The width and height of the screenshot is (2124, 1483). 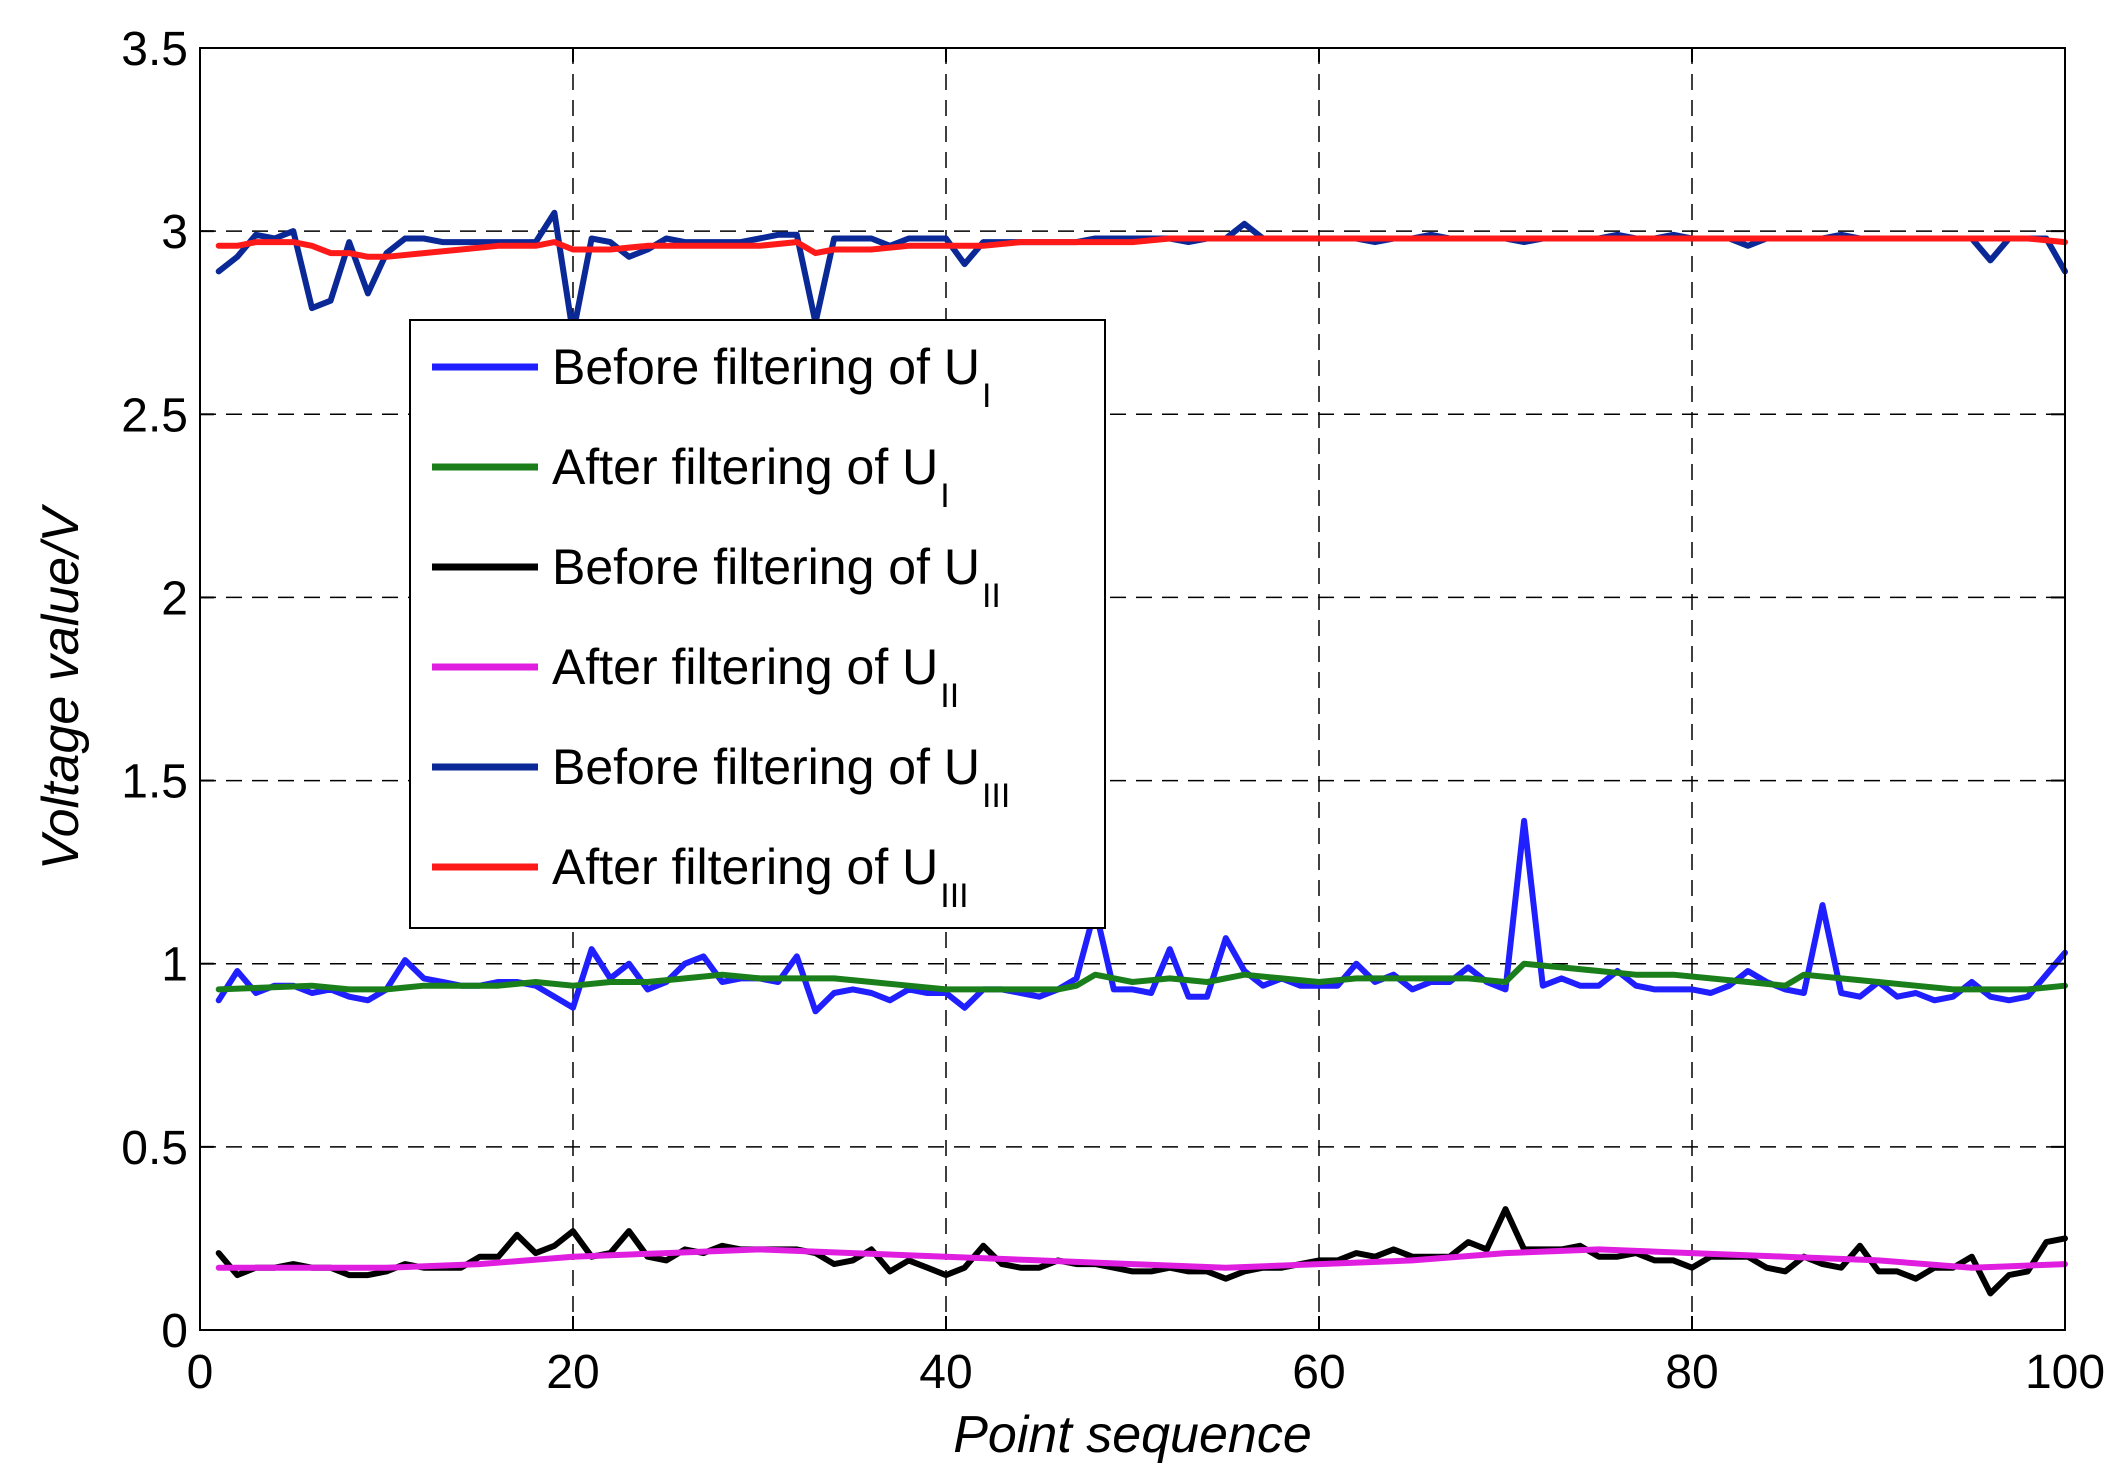 What do you see at coordinates (572, 1372) in the screenshot?
I see `x-tick-label: 20` at bounding box center [572, 1372].